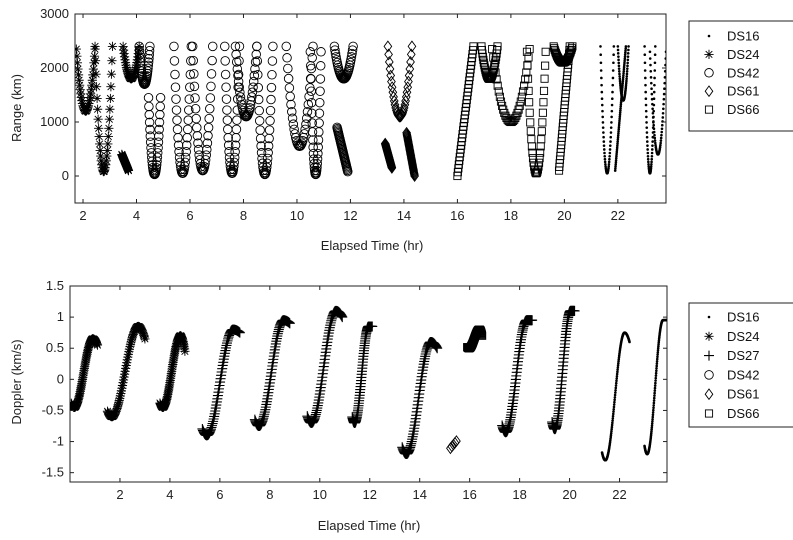 The height and width of the screenshot is (540, 793). Describe the element at coordinates (709, 375) in the screenshot. I see `doppler-legend-marker-ds42` at that location.